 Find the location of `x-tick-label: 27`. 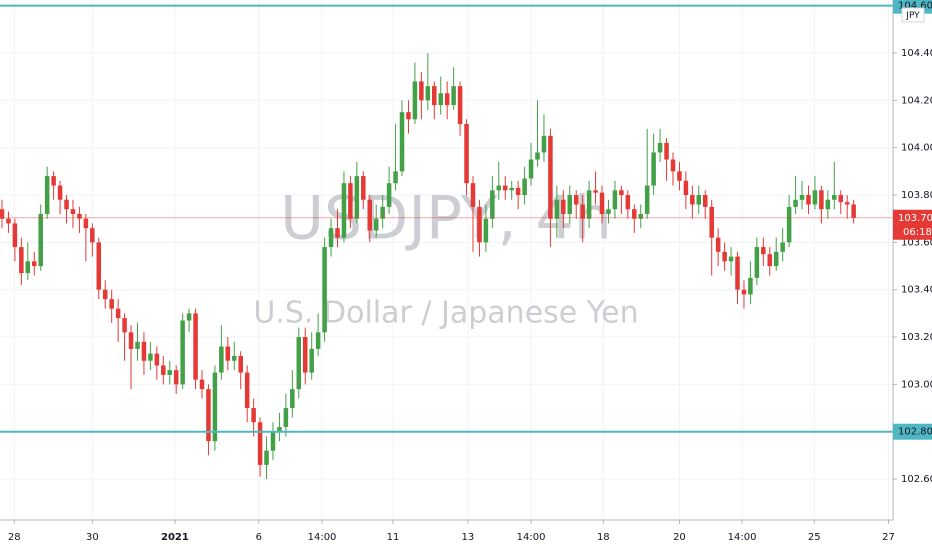

x-tick-label: 27 is located at coordinates (888, 537).